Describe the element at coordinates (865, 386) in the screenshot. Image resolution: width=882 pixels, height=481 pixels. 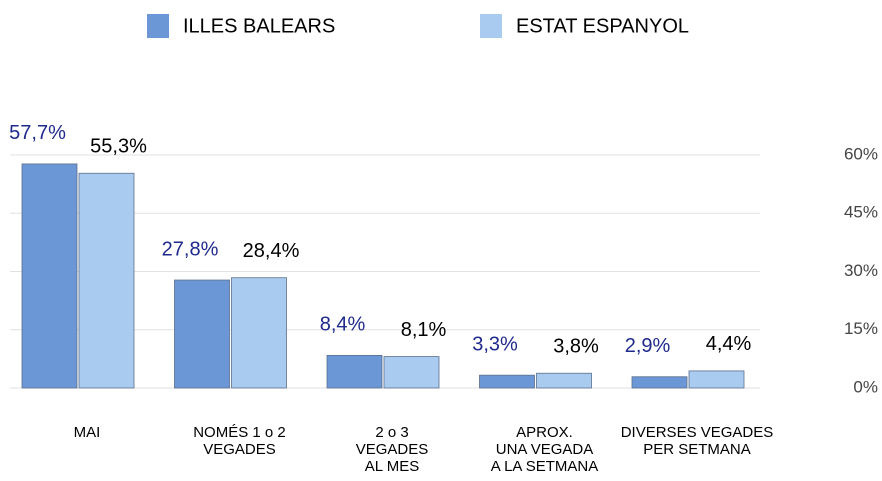
I see `y-tick-label: 0%` at that location.